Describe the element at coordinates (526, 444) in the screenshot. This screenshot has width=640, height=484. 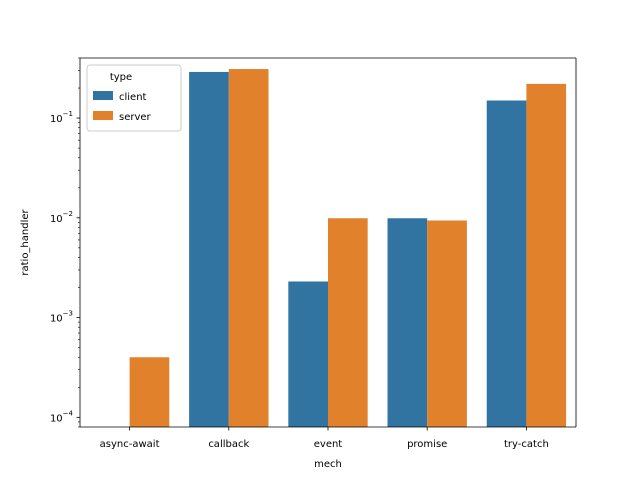
I see `x-tick-label: try-catch` at that location.